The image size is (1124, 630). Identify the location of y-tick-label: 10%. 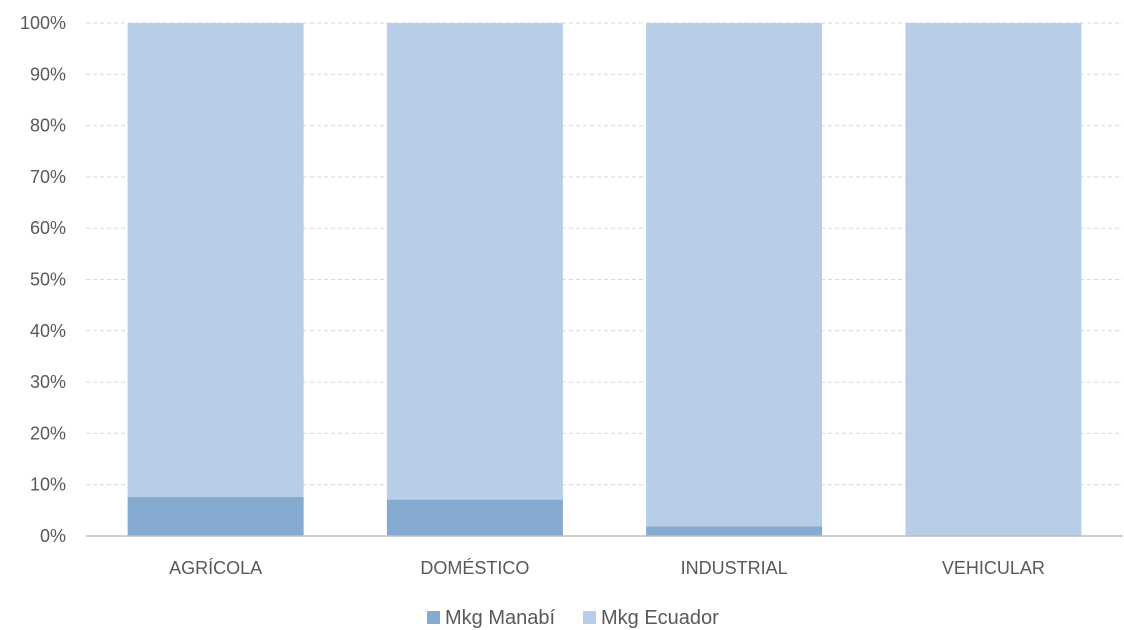
(48, 485).